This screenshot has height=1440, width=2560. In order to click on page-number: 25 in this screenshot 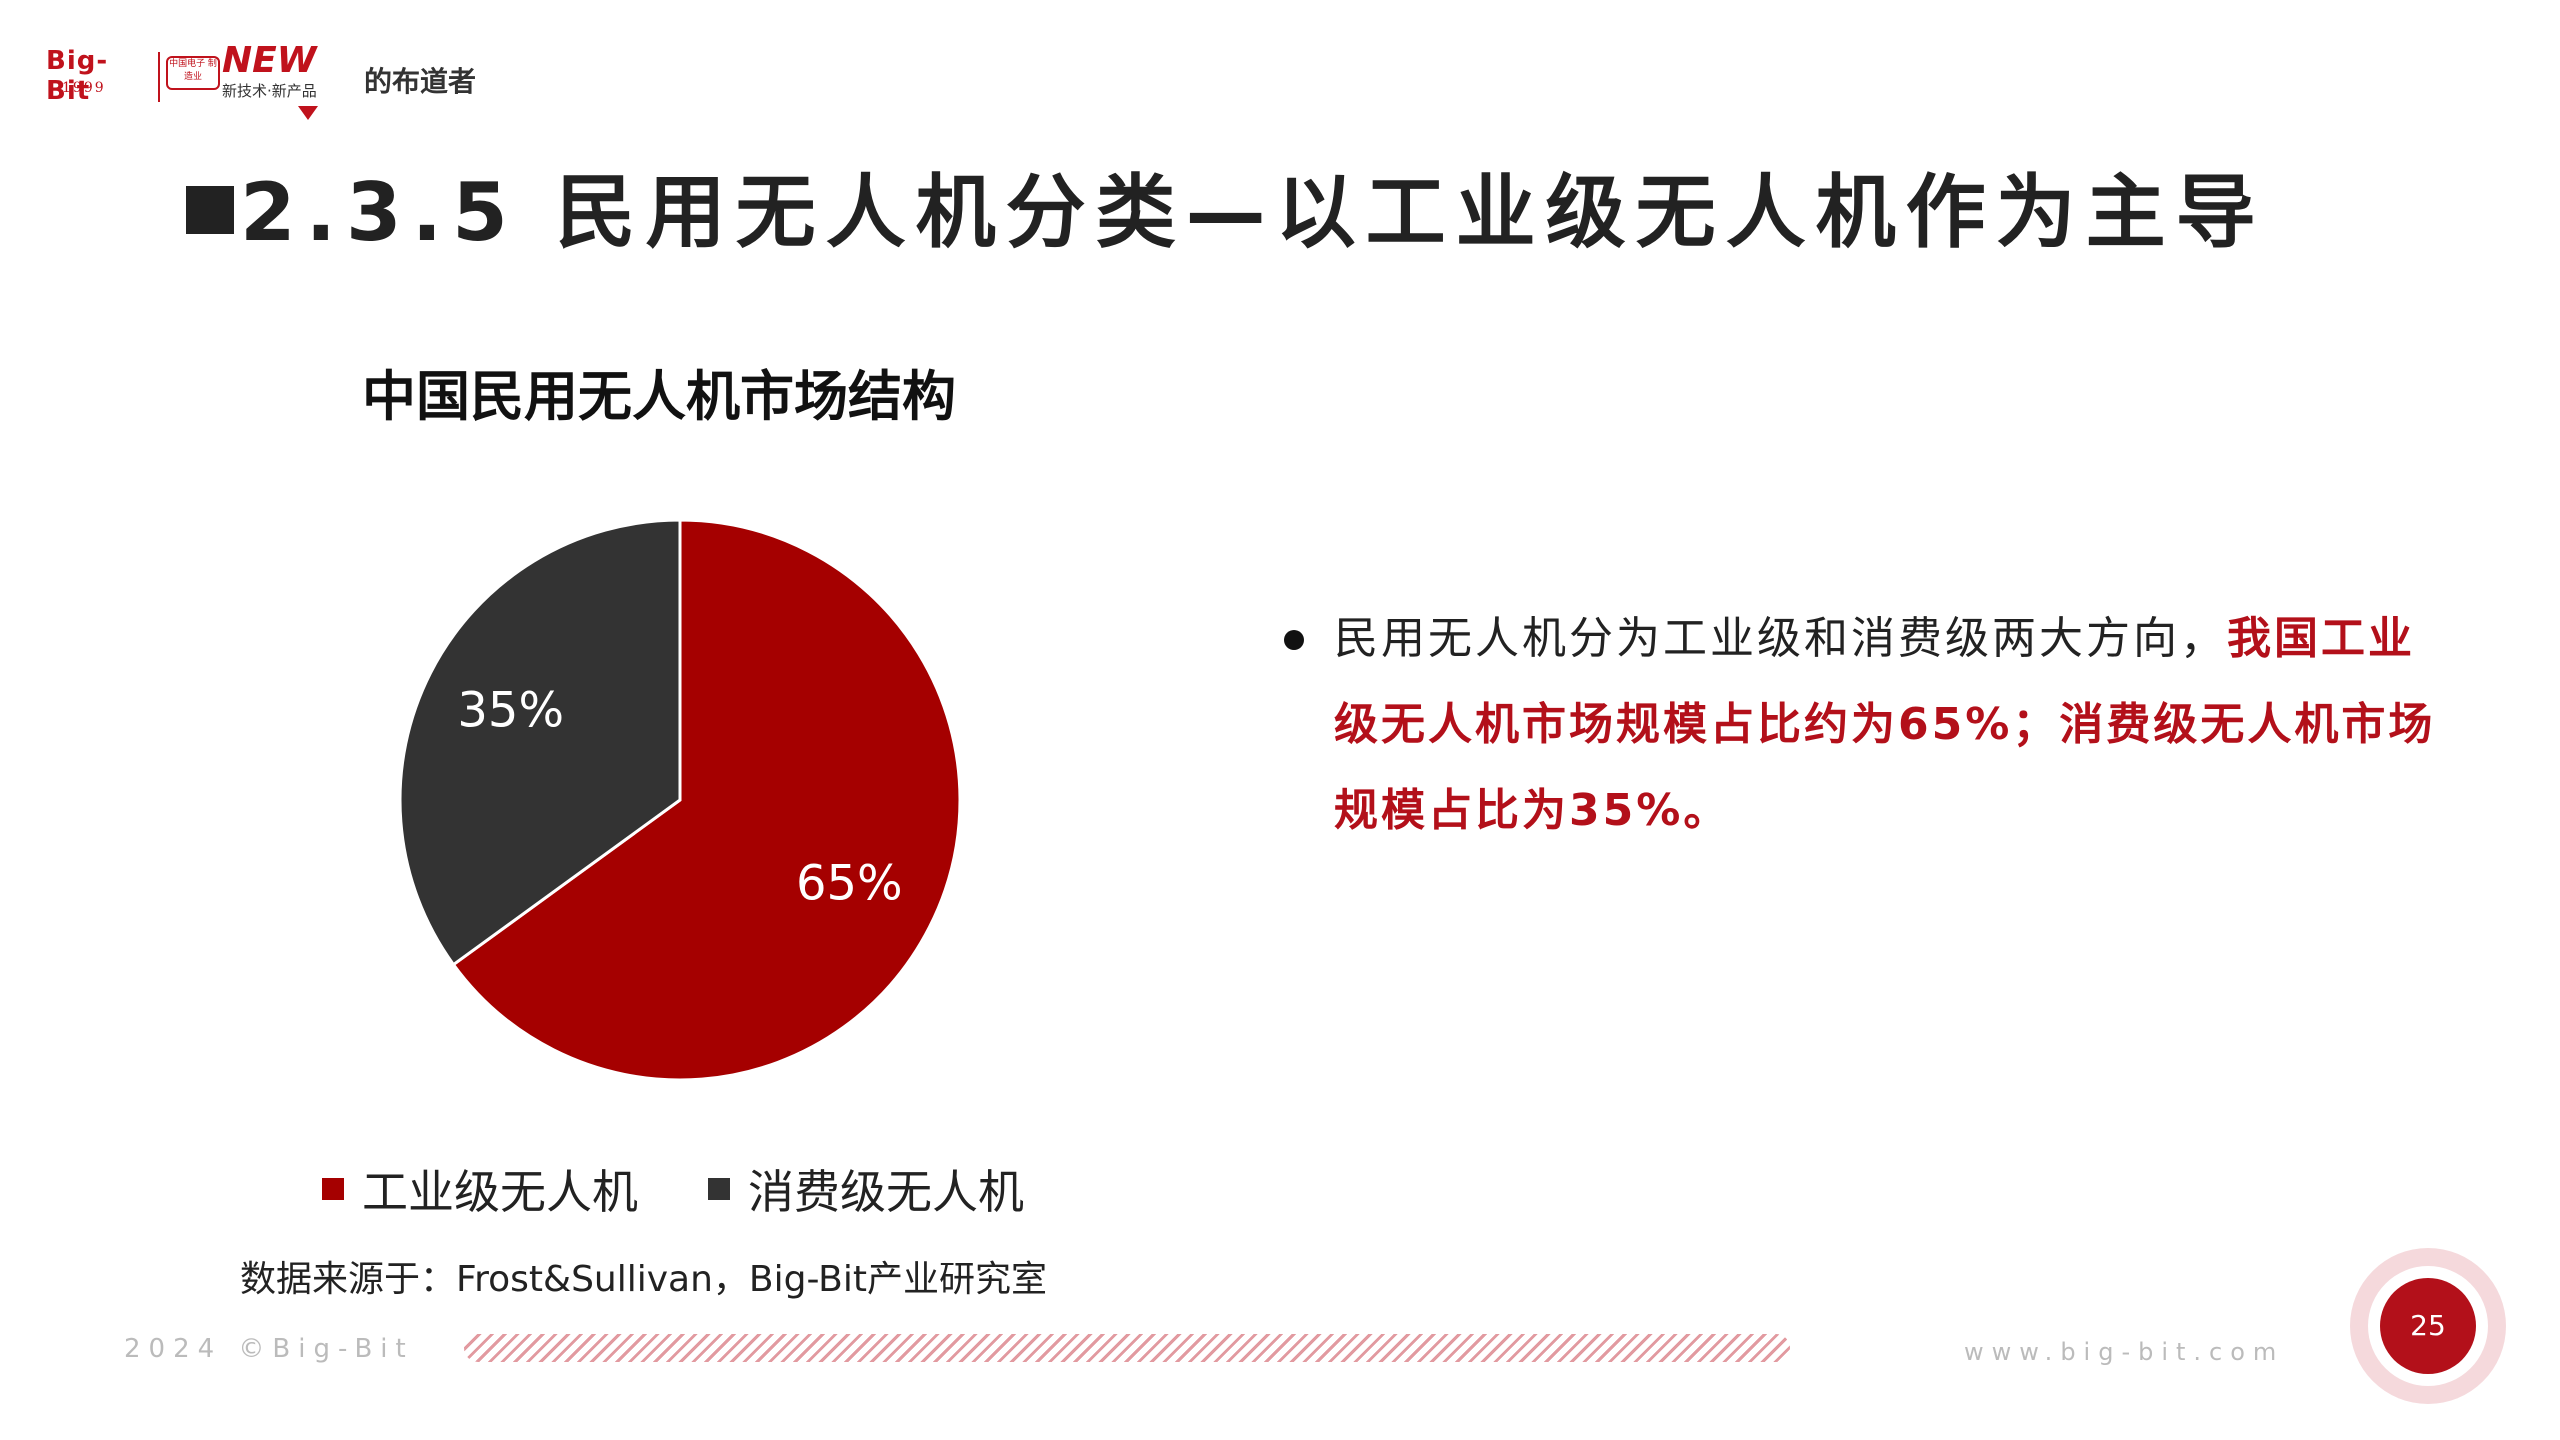, I will do `click(2428, 1326)`.